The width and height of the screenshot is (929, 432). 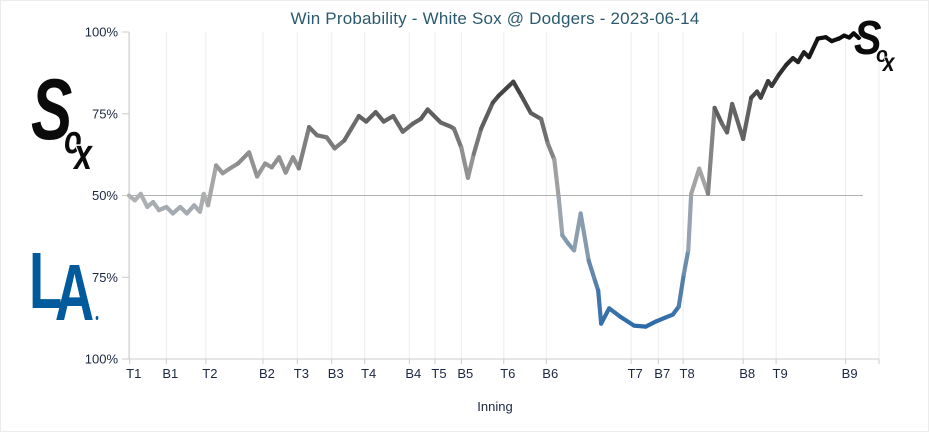 I want to click on y-axis-label: 50%, so click(x=105, y=195).